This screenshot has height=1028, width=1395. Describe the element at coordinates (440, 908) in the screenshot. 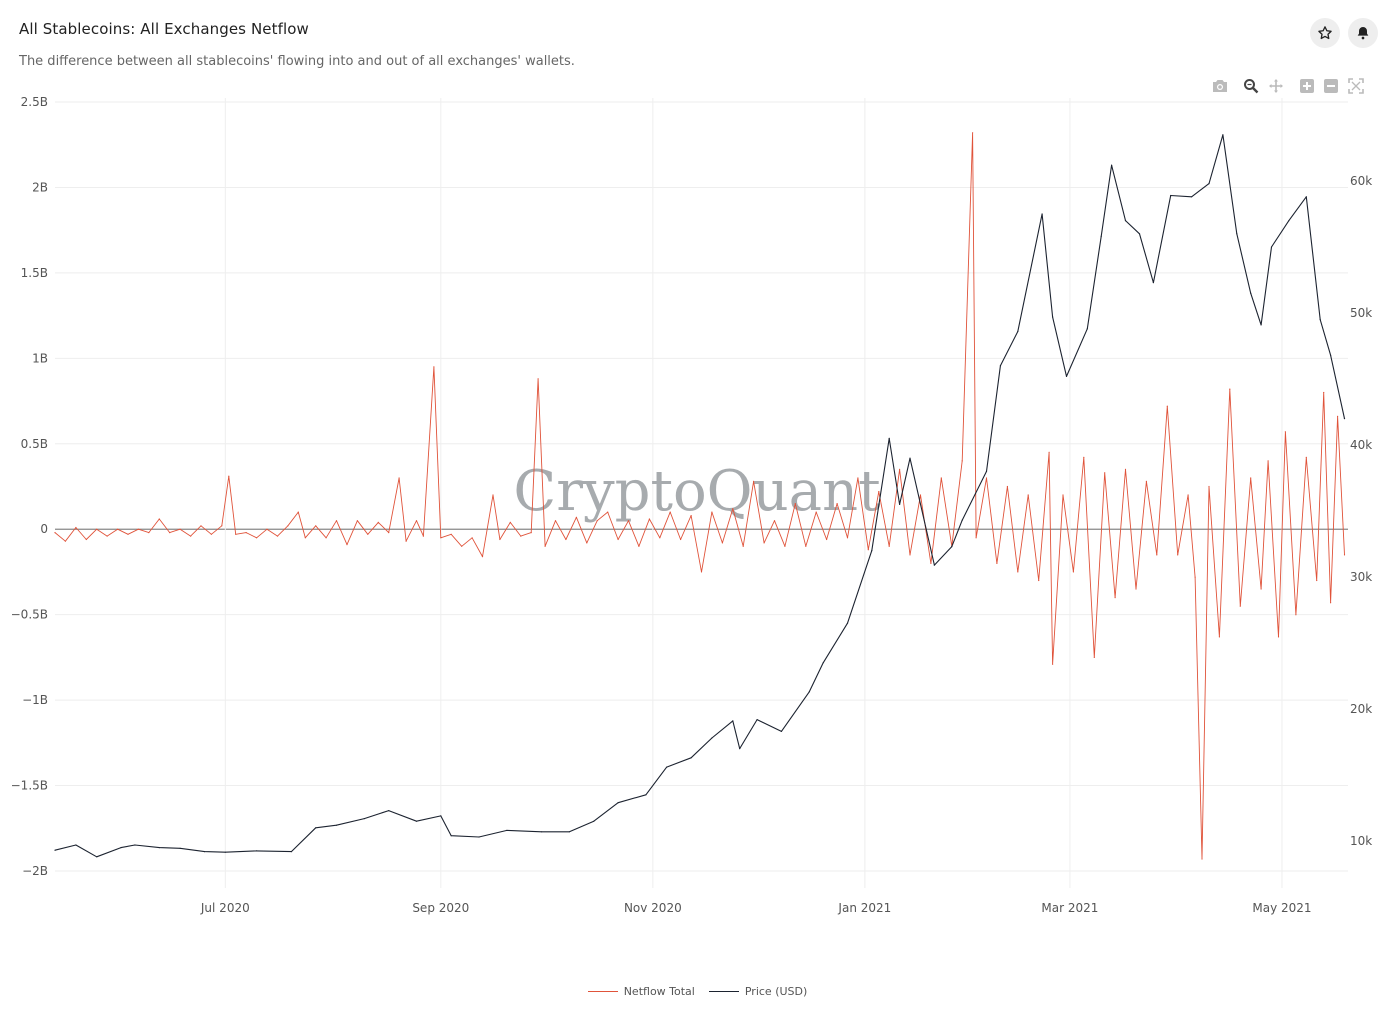

I see `x-tick-label: Sep 2020` at that location.